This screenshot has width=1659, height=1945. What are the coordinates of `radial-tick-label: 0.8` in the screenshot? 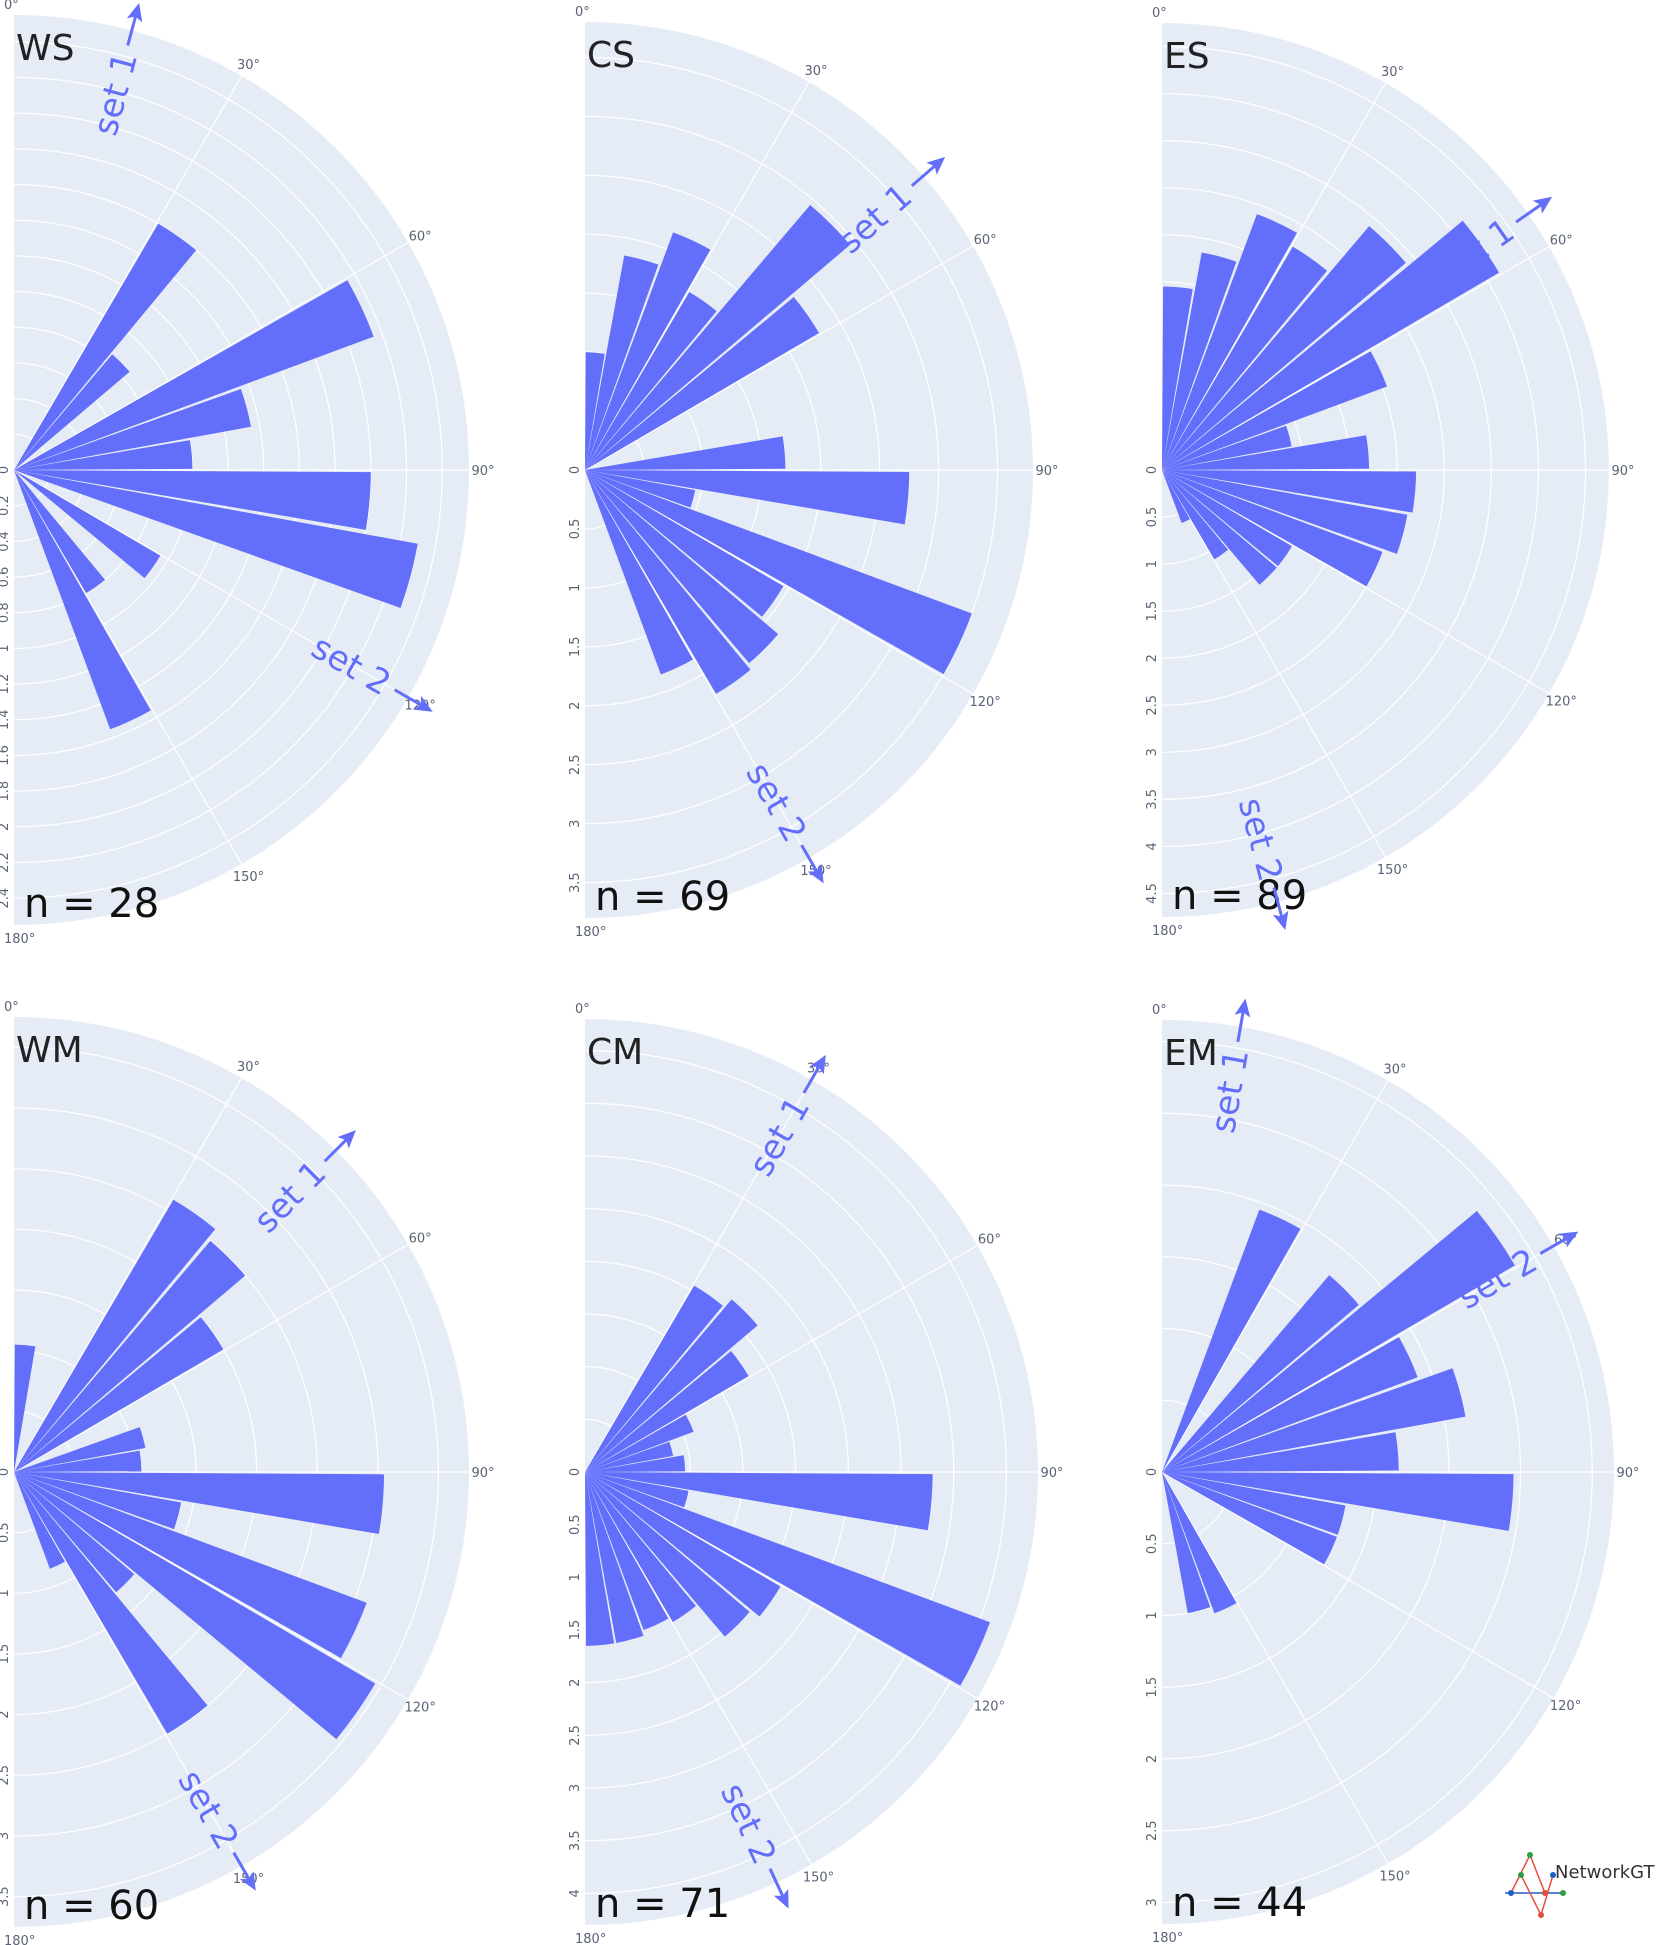 It's located at (6, 612).